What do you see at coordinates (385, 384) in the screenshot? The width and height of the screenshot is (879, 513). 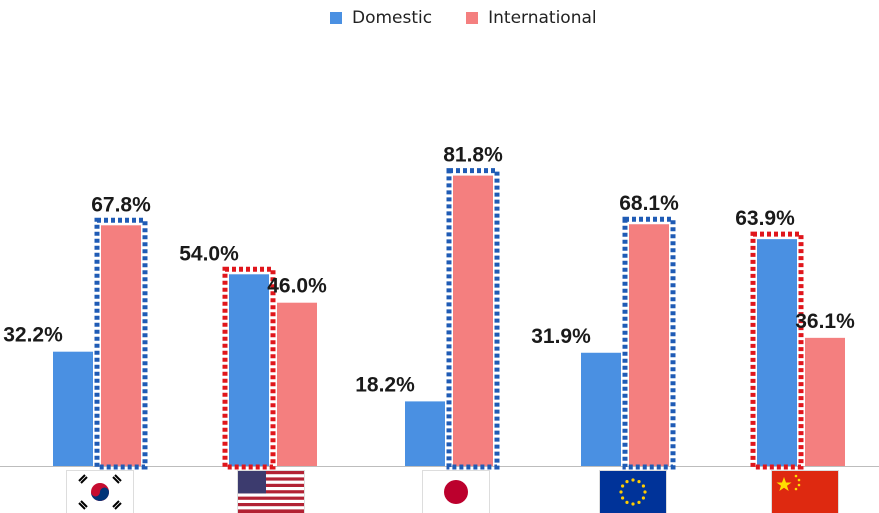 I see `data-label-domestic-japan: 18.2%` at bounding box center [385, 384].